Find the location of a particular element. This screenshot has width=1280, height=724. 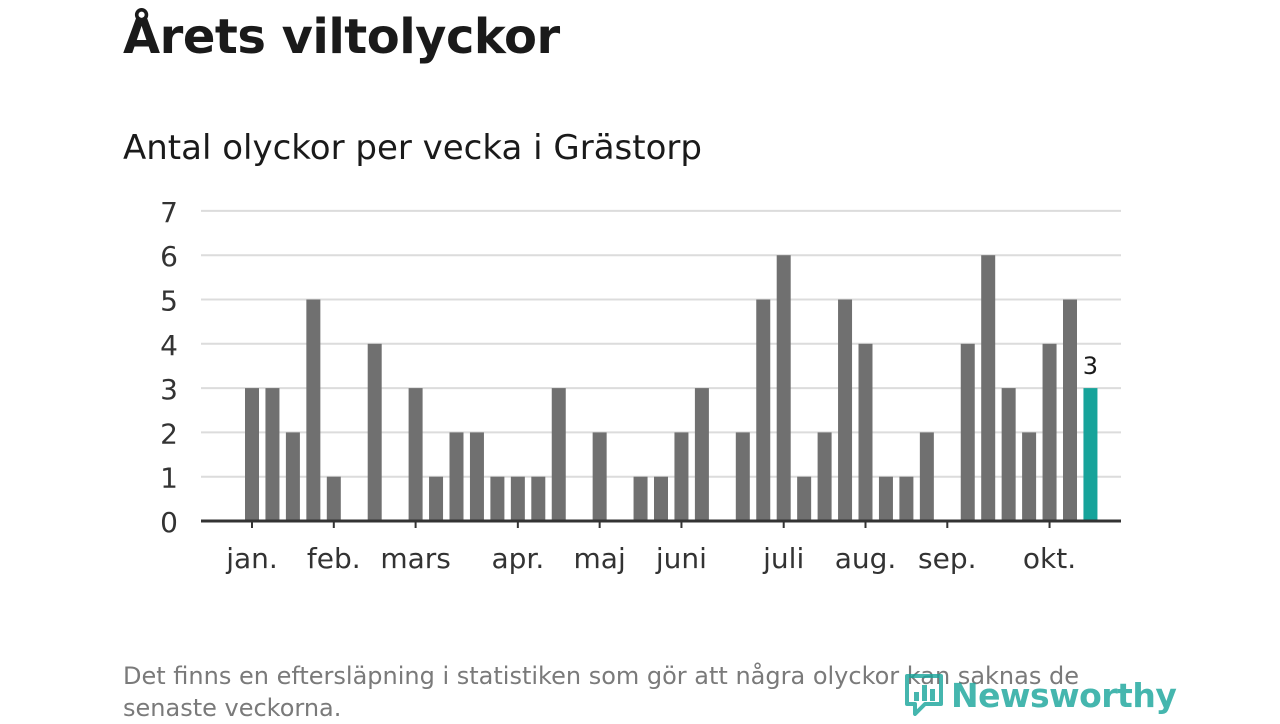

brand-logo: Newsworthy is located at coordinates (1040, 695).